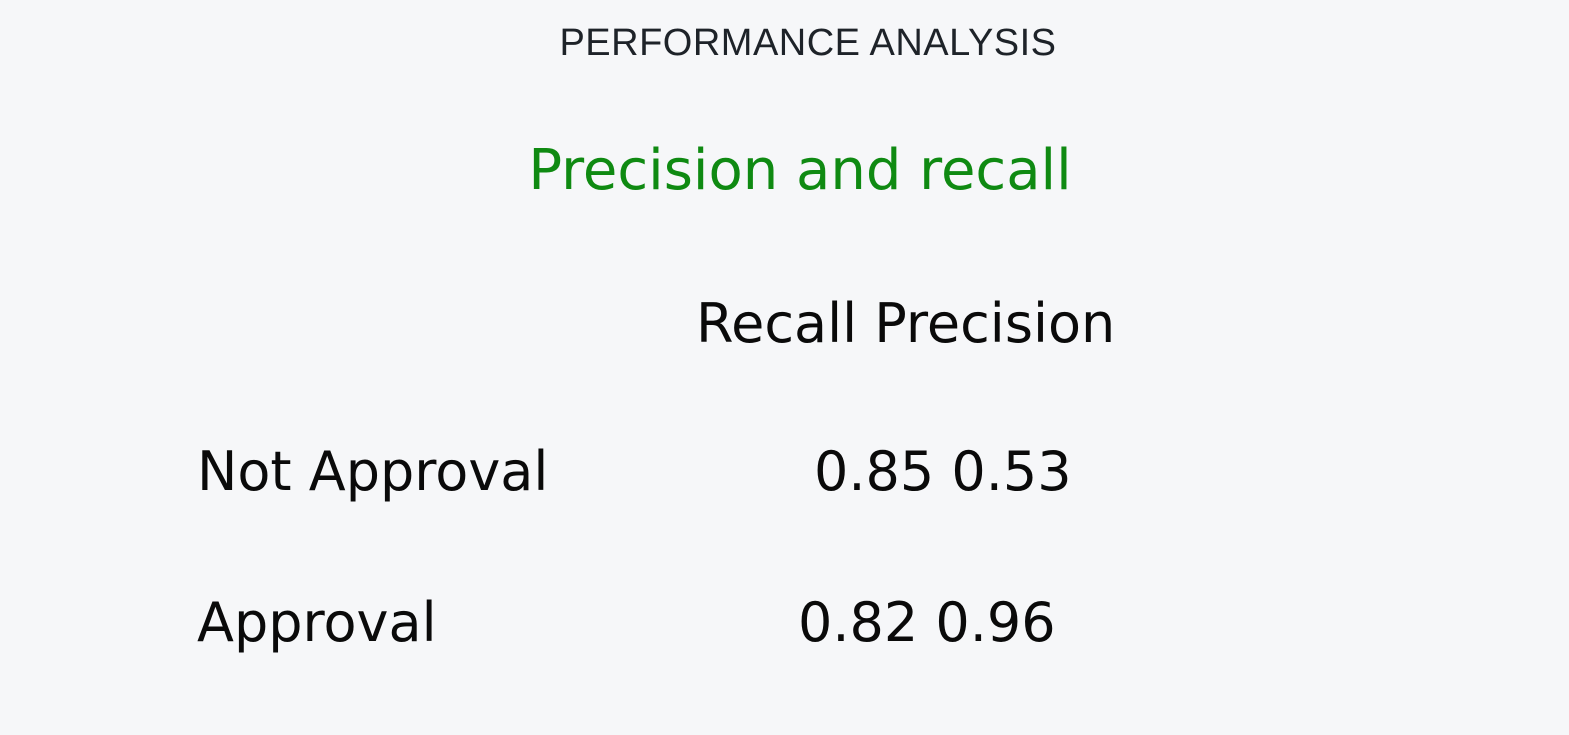  I want to click on metrics-column-header: Recall Precision, so click(906, 323).